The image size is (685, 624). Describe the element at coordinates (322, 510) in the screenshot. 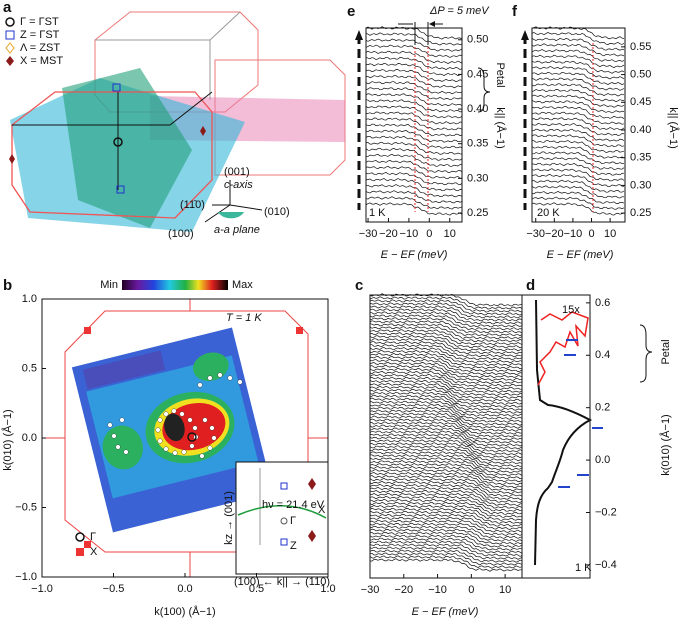

I see `inset-label: X` at that location.